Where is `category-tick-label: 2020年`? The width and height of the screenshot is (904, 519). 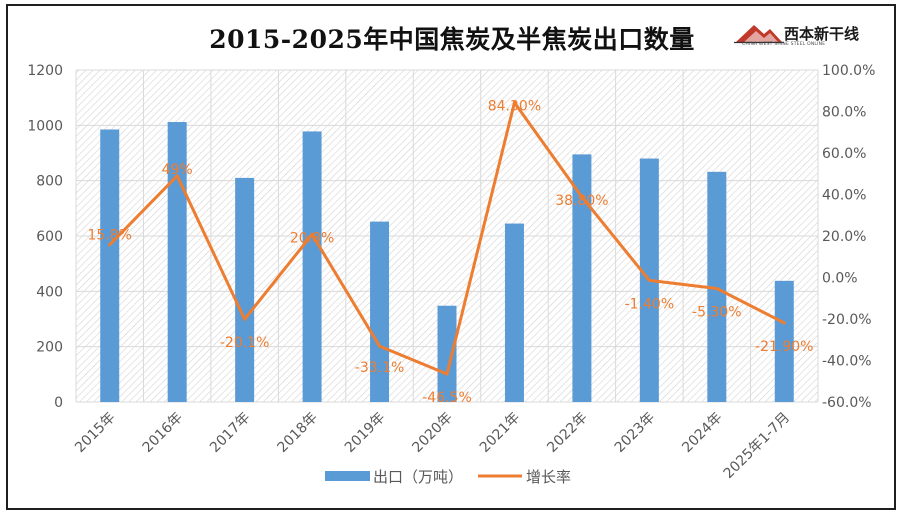 category-tick-label: 2020年 is located at coordinates (432, 433).